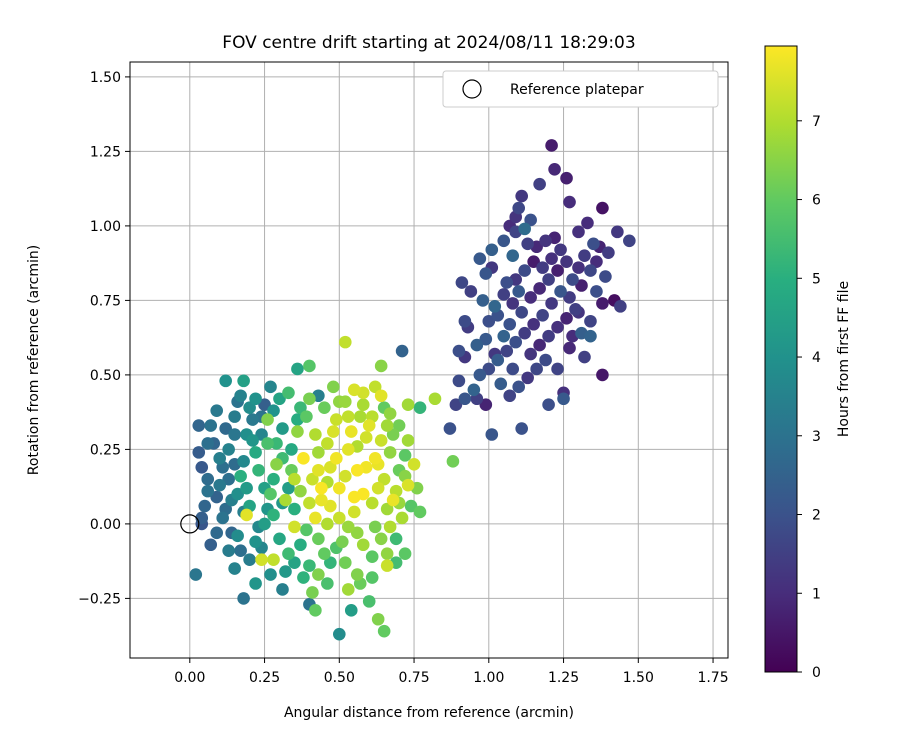 The height and width of the screenshot is (750, 900). I want to click on y-tick-label: 0.25, so click(105, 450).